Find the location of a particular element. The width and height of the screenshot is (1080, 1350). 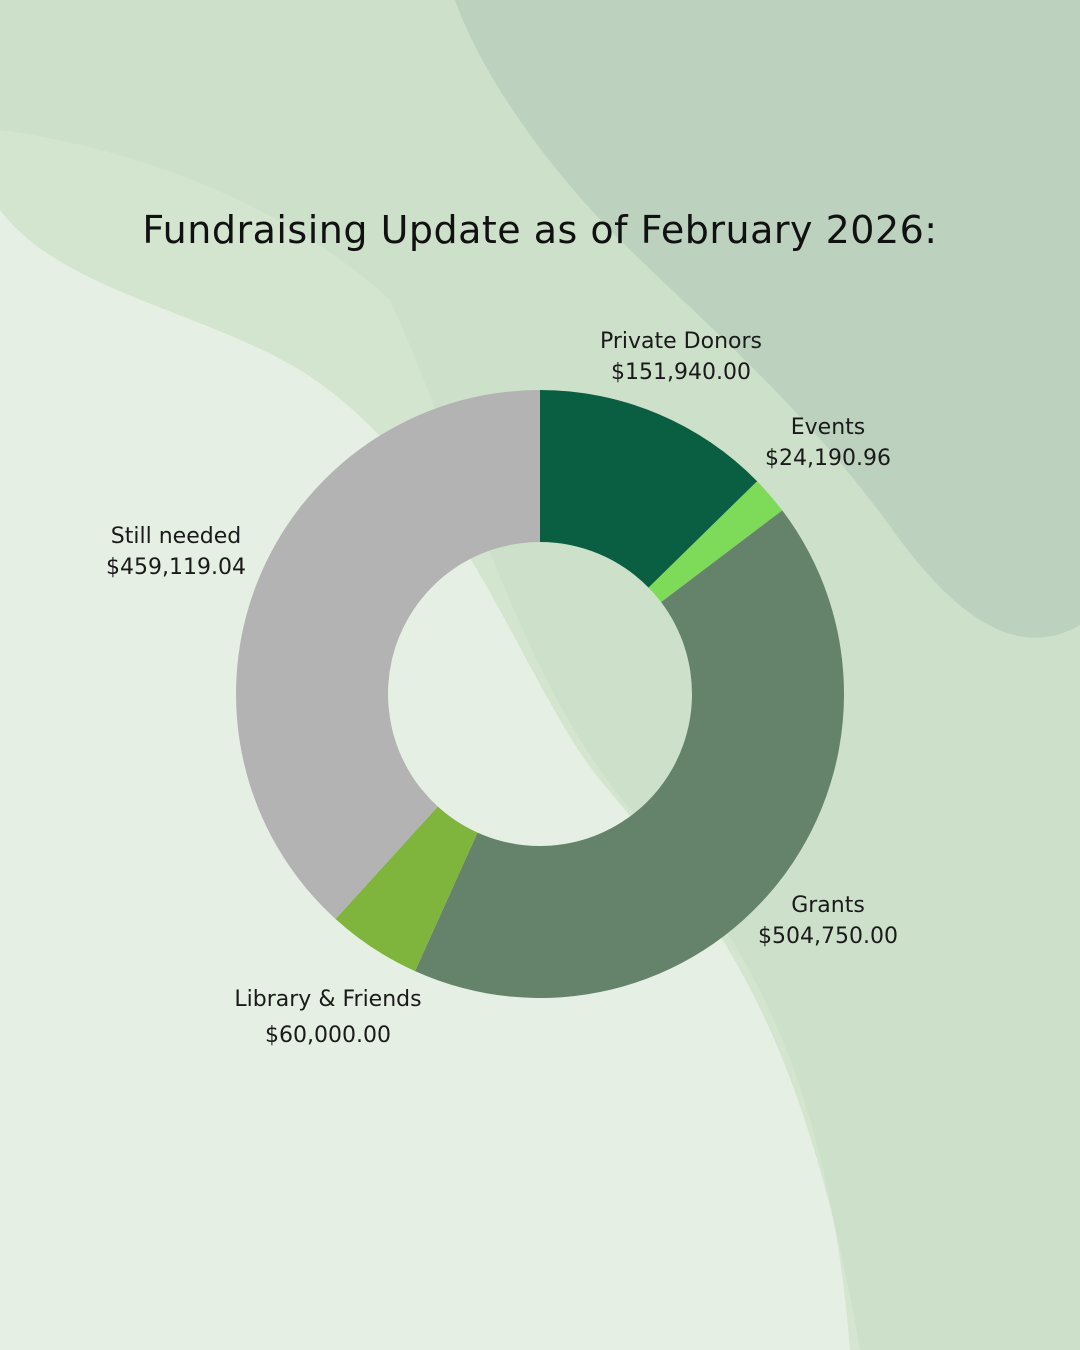

label-events: Events $24,190.96 is located at coordinates (828, 443).